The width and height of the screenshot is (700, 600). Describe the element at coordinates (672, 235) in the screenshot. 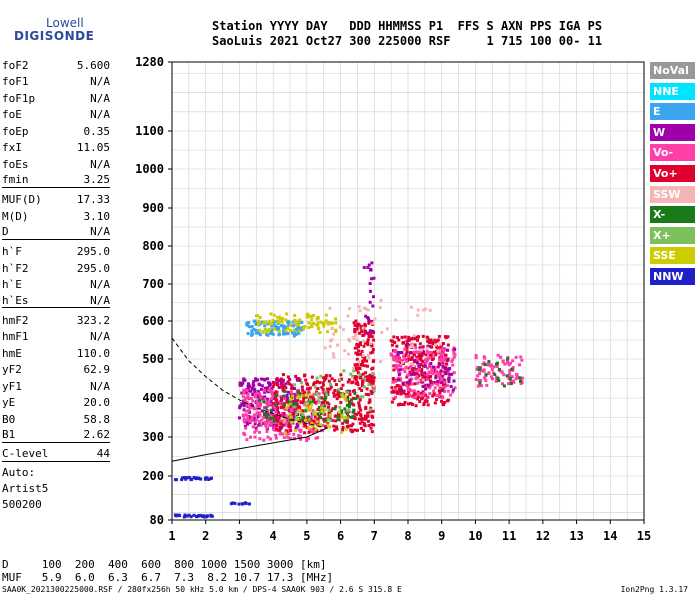

I see `legend-entry: X+` at that location.